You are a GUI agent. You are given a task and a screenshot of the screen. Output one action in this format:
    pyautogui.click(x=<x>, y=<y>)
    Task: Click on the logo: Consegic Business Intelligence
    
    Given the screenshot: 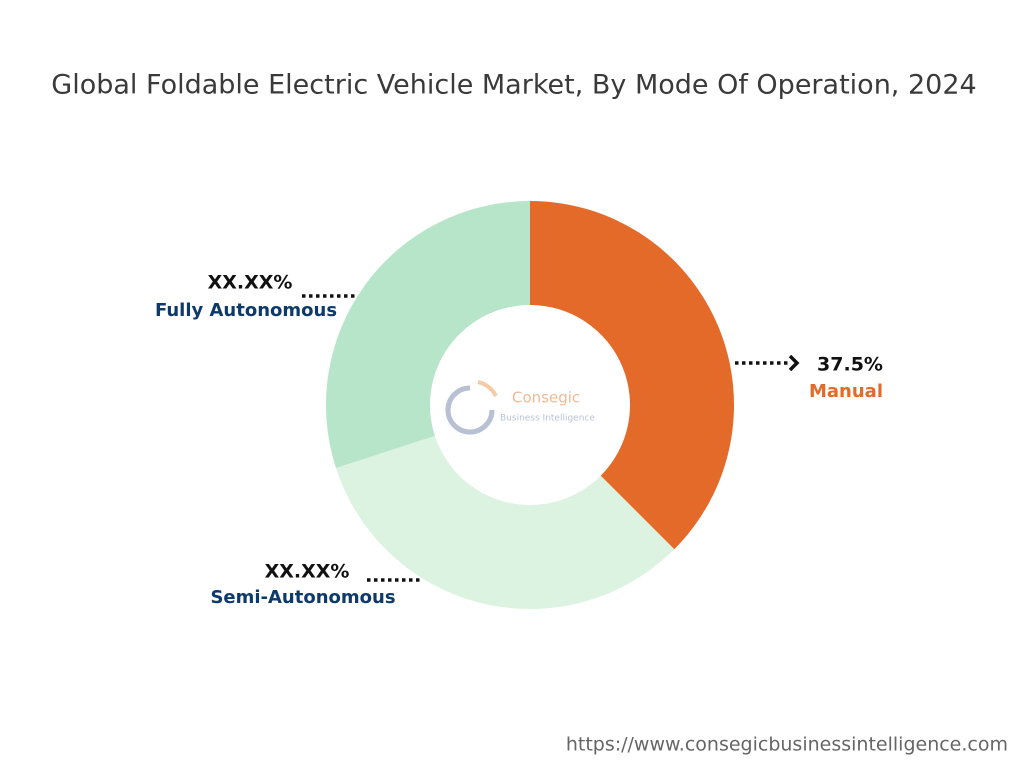 What is the action you would take?
    pyautogui.click(x=520, y=407)
    